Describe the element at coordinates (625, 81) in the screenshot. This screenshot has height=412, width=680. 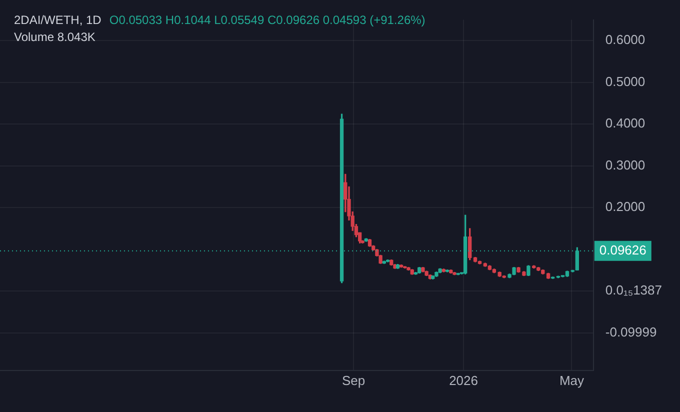
I see `y-tick-label: 0.5000` at that location.